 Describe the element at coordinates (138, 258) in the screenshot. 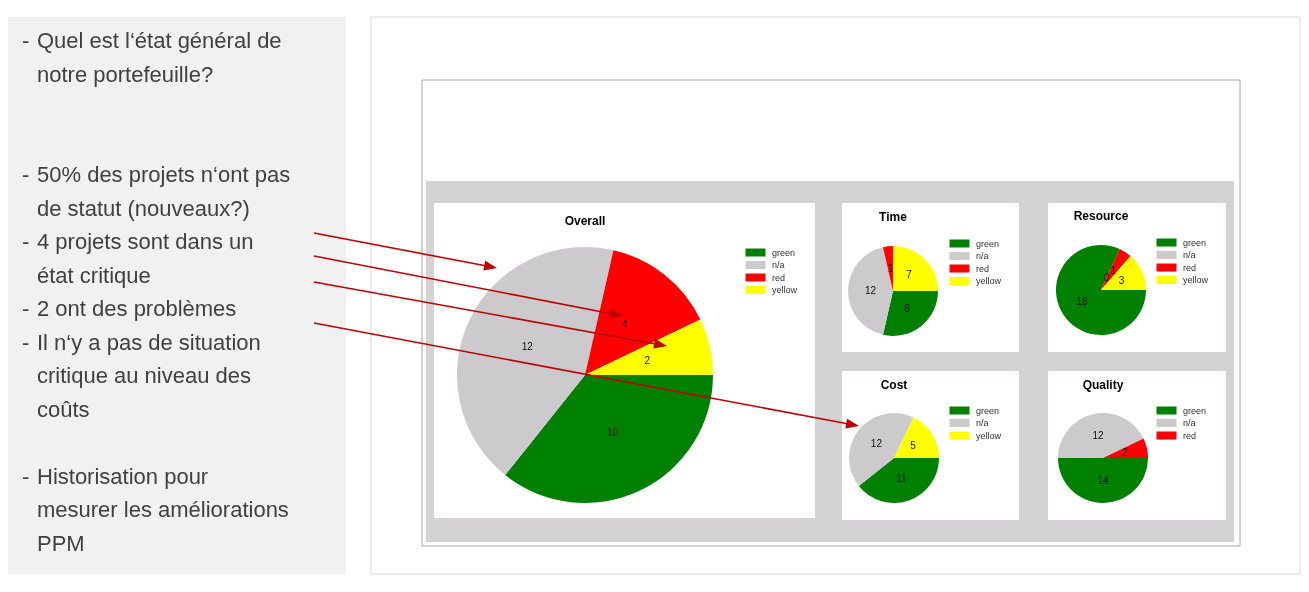

I see `text: - 4 projets sont dans un état critique` at that location.